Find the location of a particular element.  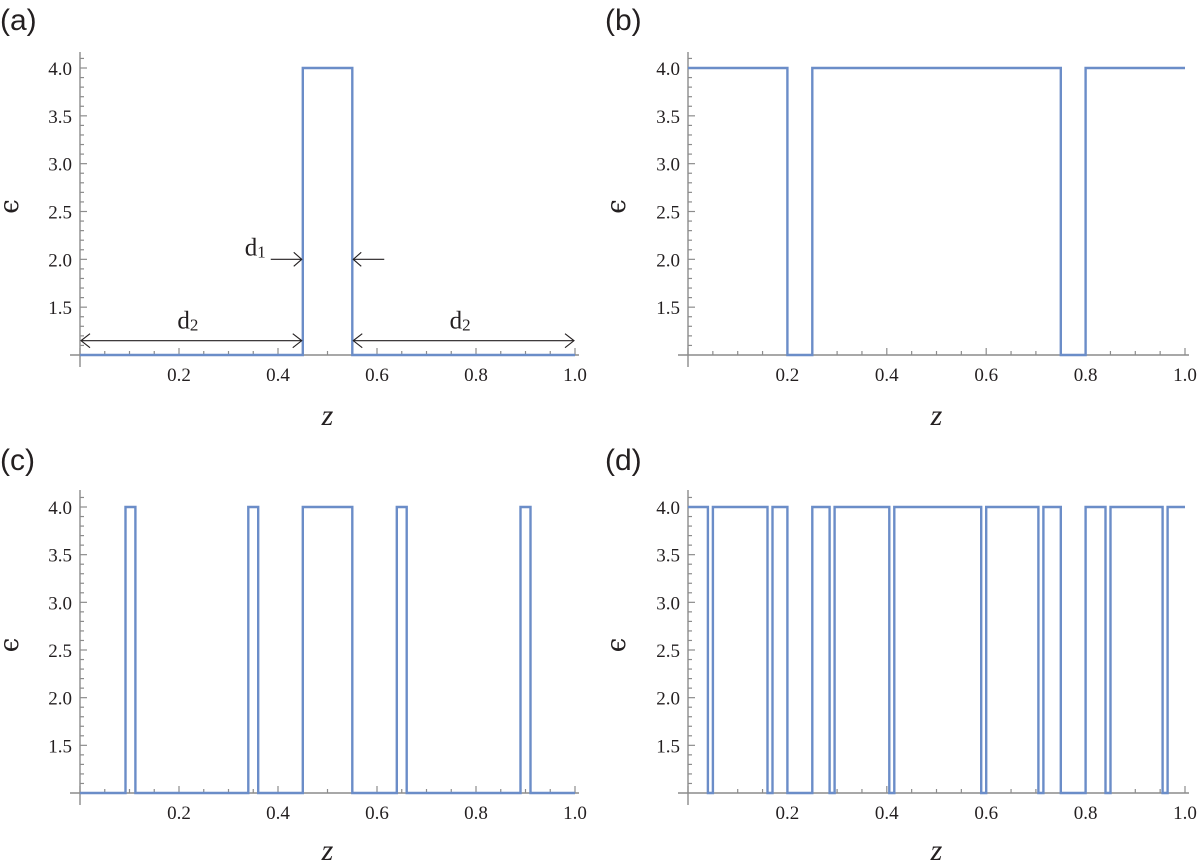

y-tick-label-b: 3.0 is located at coordinates (668, 165).